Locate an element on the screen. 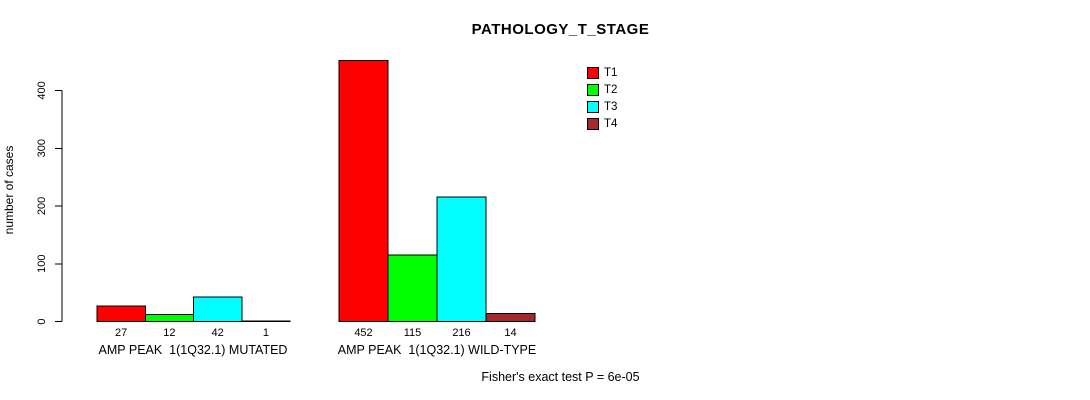 This screenshot has width=1090, height=400. legend-swatch-t3 is located at coordinates (593, 106).